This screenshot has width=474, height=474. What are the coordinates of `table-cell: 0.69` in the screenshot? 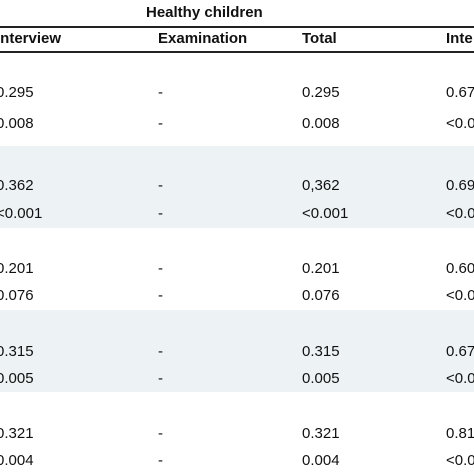 It's located at (460, 185).